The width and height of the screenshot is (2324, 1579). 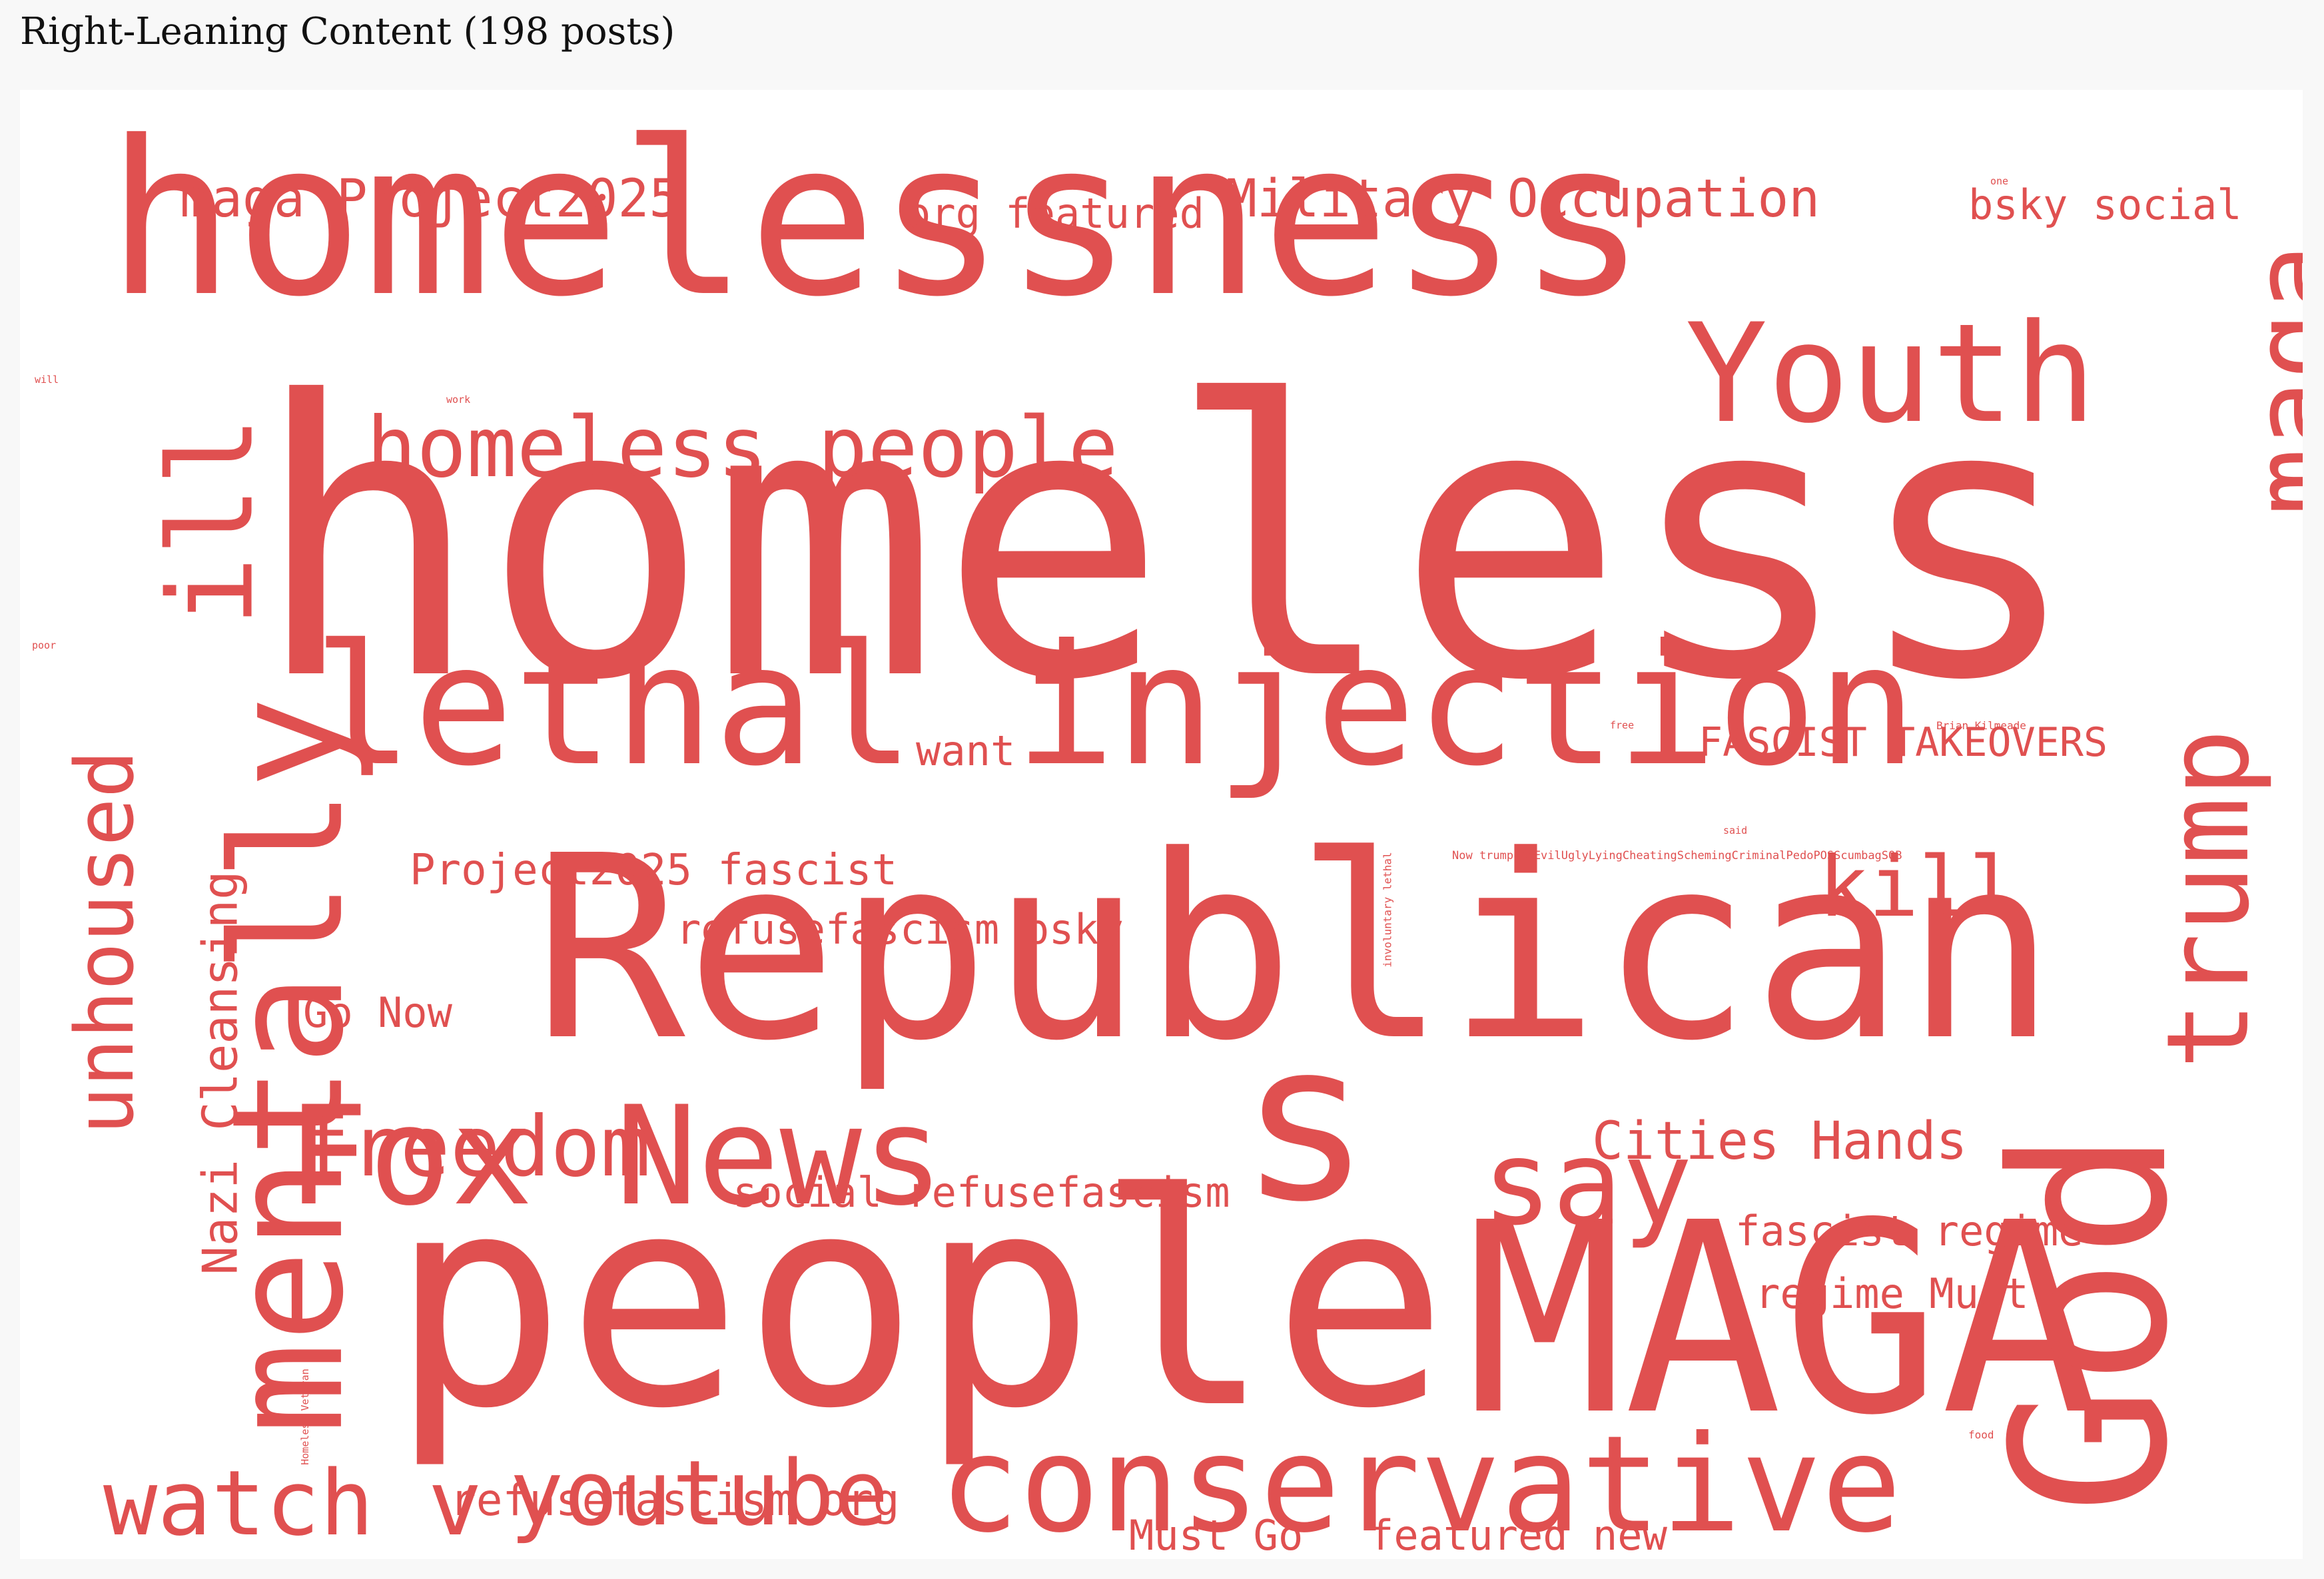 What do you see at coordinates (675, 1500) in the screenshot?
I see `word-refusefascism-org: refusefascism org` at bounding box center [675, 1500].